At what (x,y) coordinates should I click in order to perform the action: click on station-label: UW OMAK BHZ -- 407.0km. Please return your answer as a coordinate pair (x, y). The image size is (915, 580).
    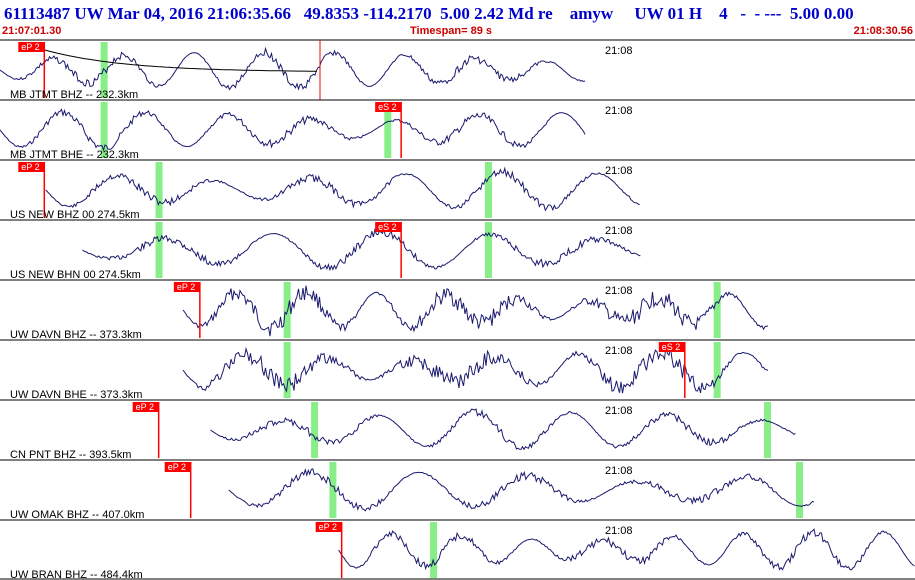
    Looking at the image, I should click on (77, 515).